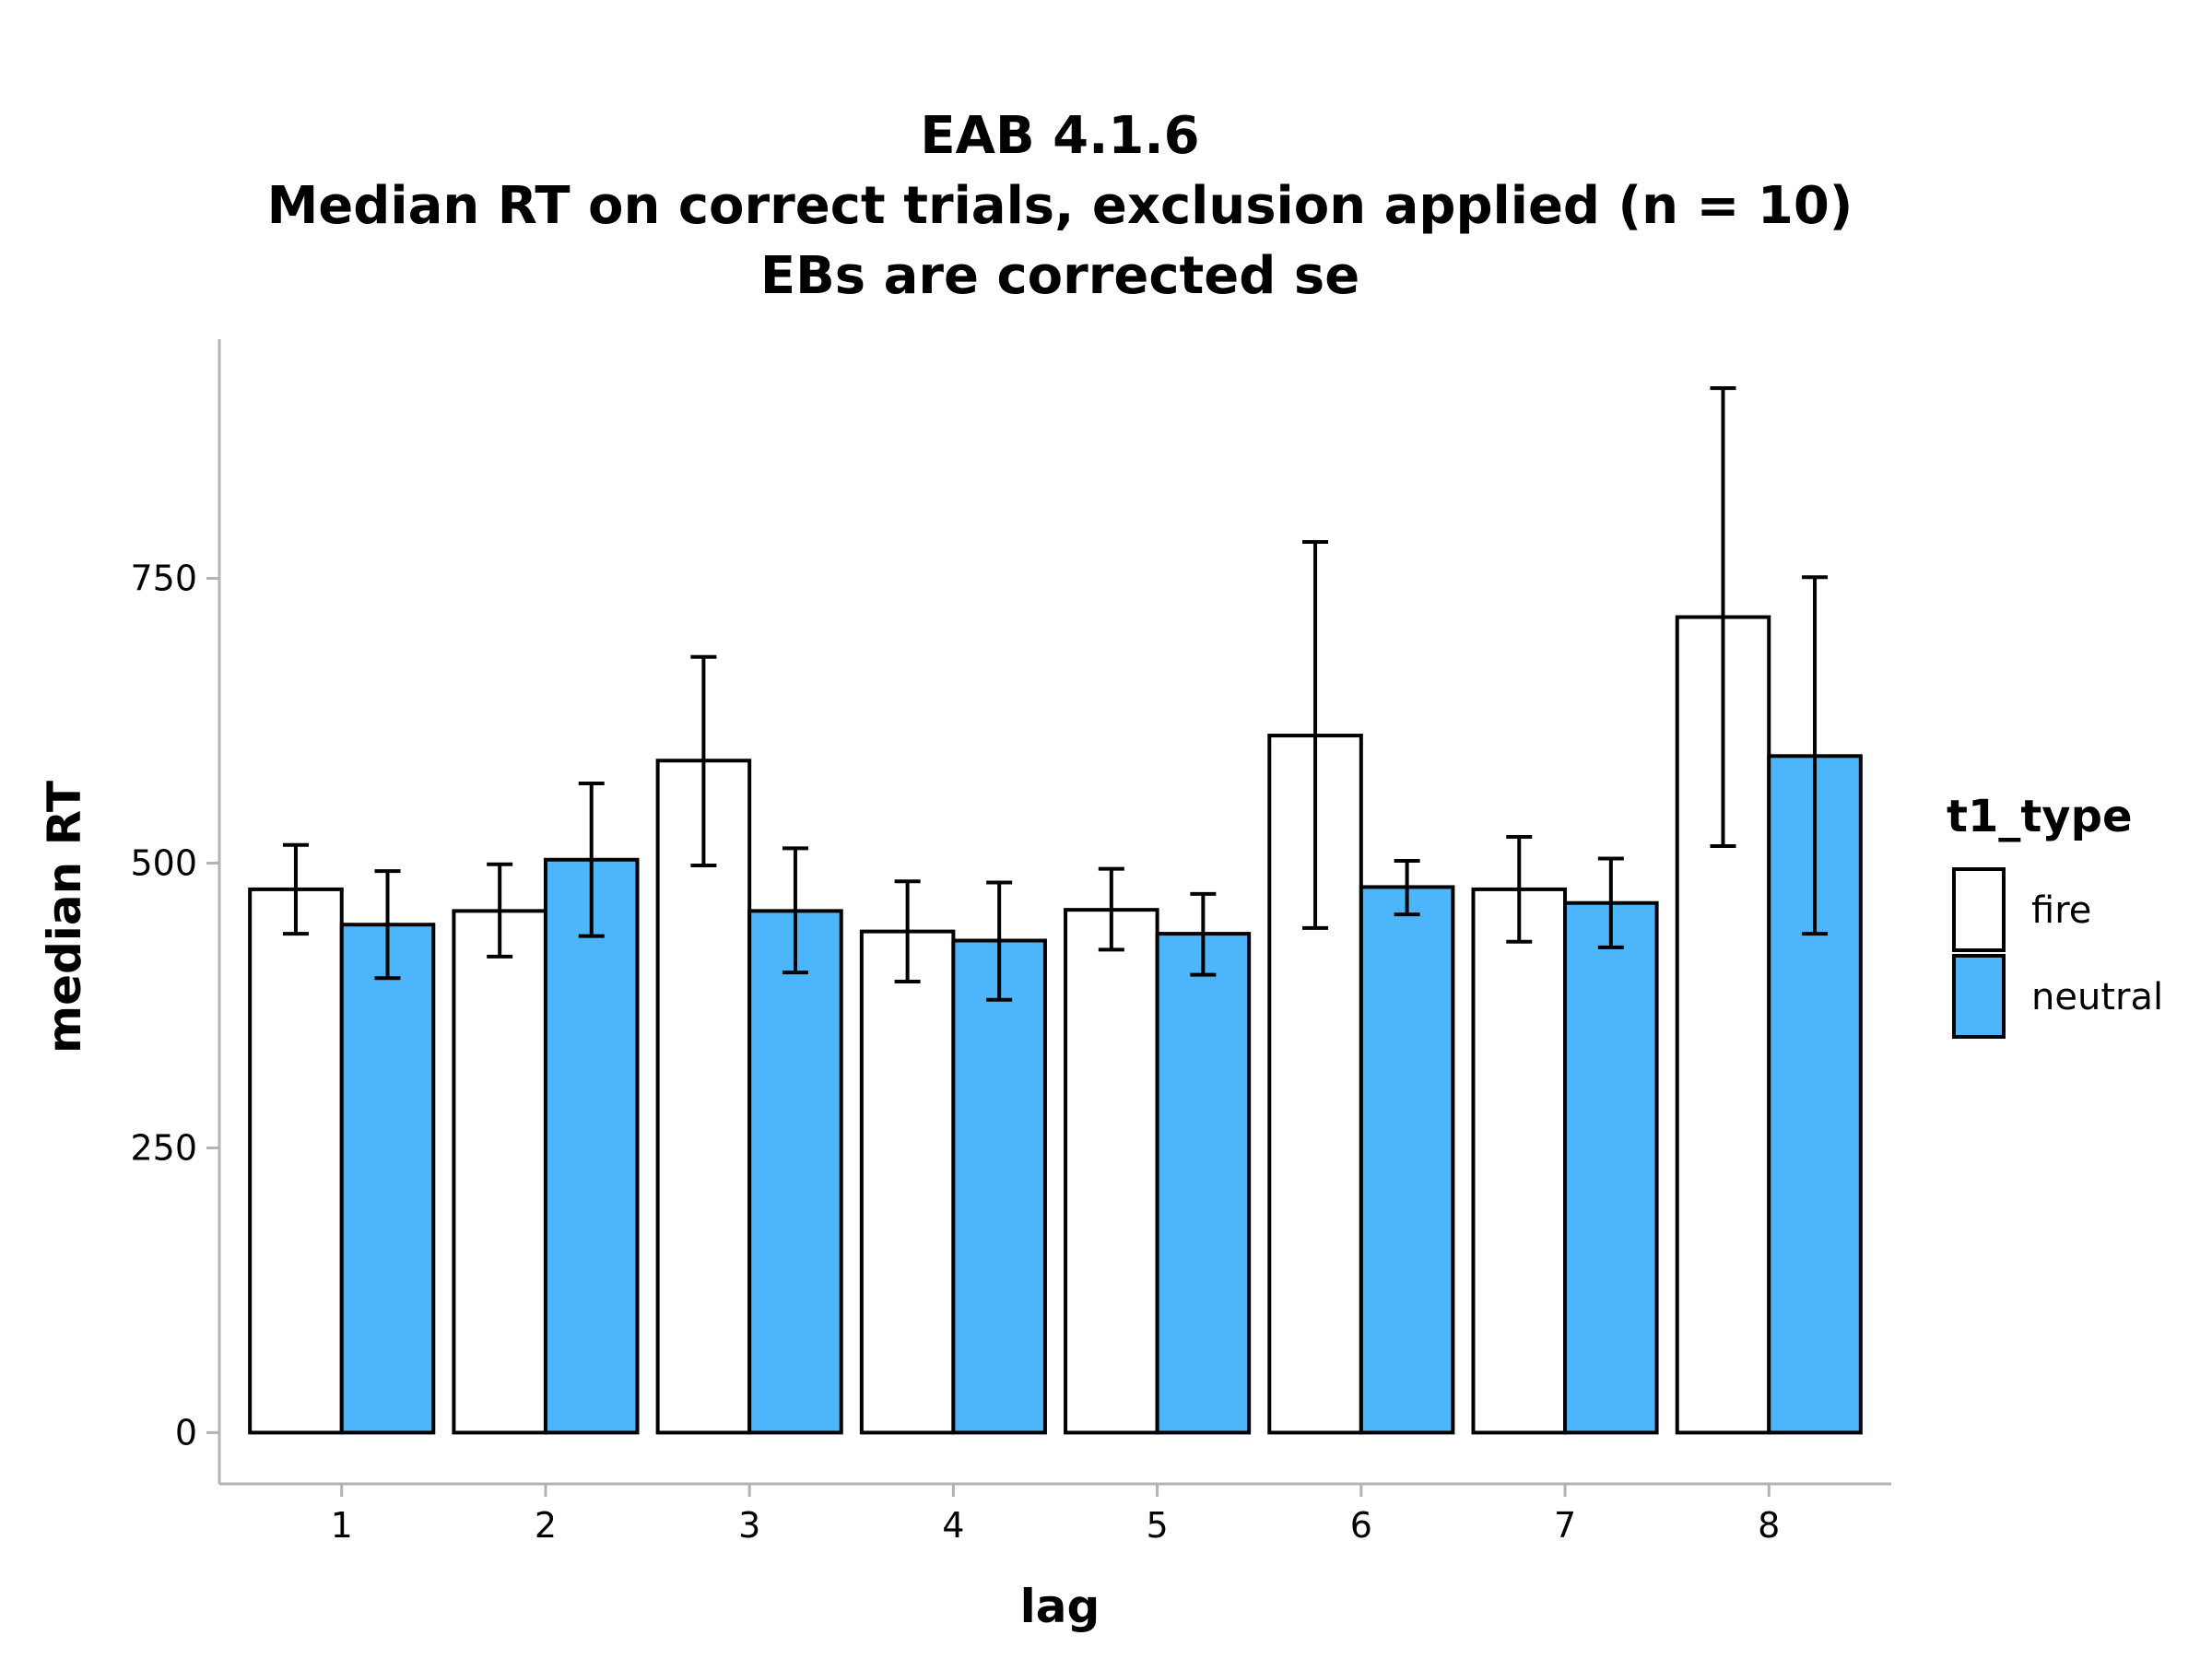  What do you see at coordinates (163, 1006) in the screenshot?
I see `y-tick-labels: 0 250 500 750` at bounding box center [163, 1006].